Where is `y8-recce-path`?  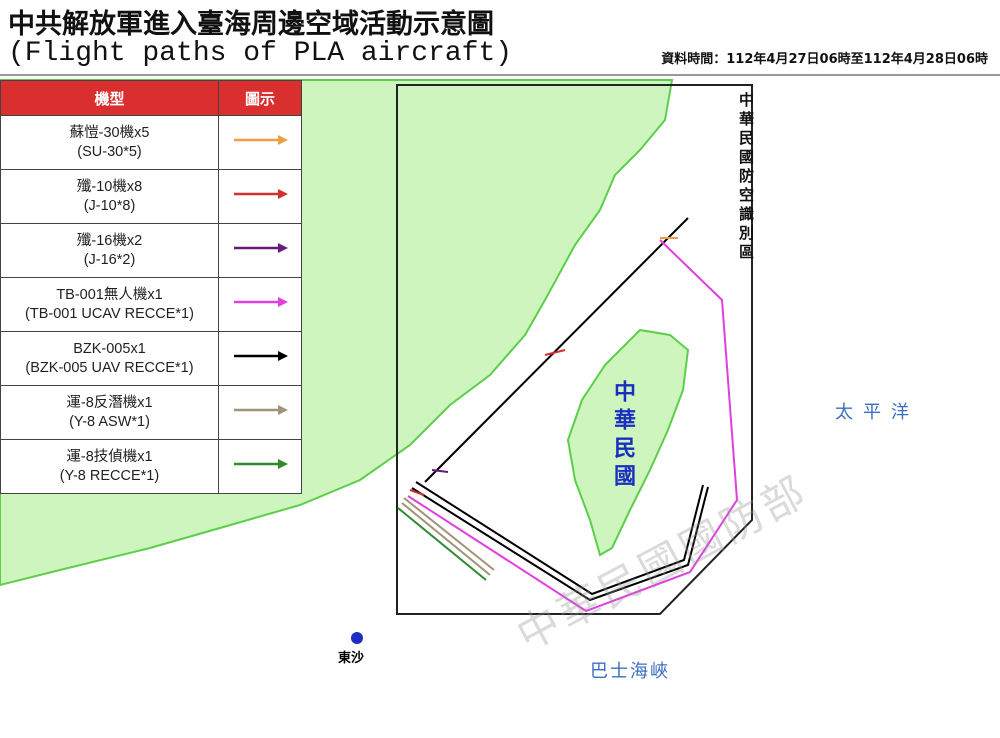 y8-recce-path is located at coordinates (442, 544).